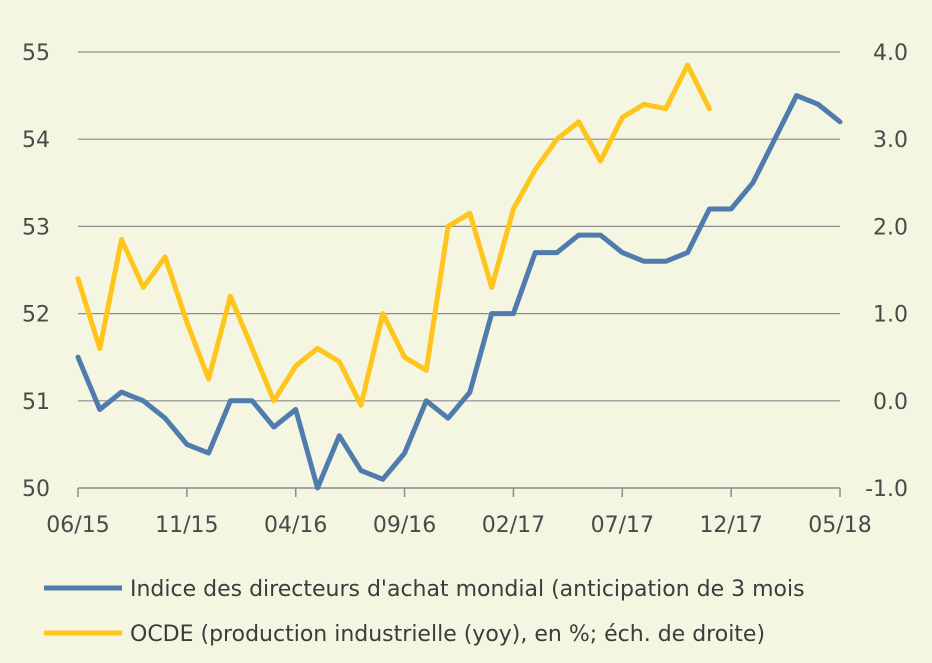 Image resolution: width=932 pixels, height=663 pixels. Describe the element at coordinates (886, 271) in the screenshot. I see `right-axis-tick-labels: -1.0 0.0 1.0 2.0 3.0 4.0` at that location.